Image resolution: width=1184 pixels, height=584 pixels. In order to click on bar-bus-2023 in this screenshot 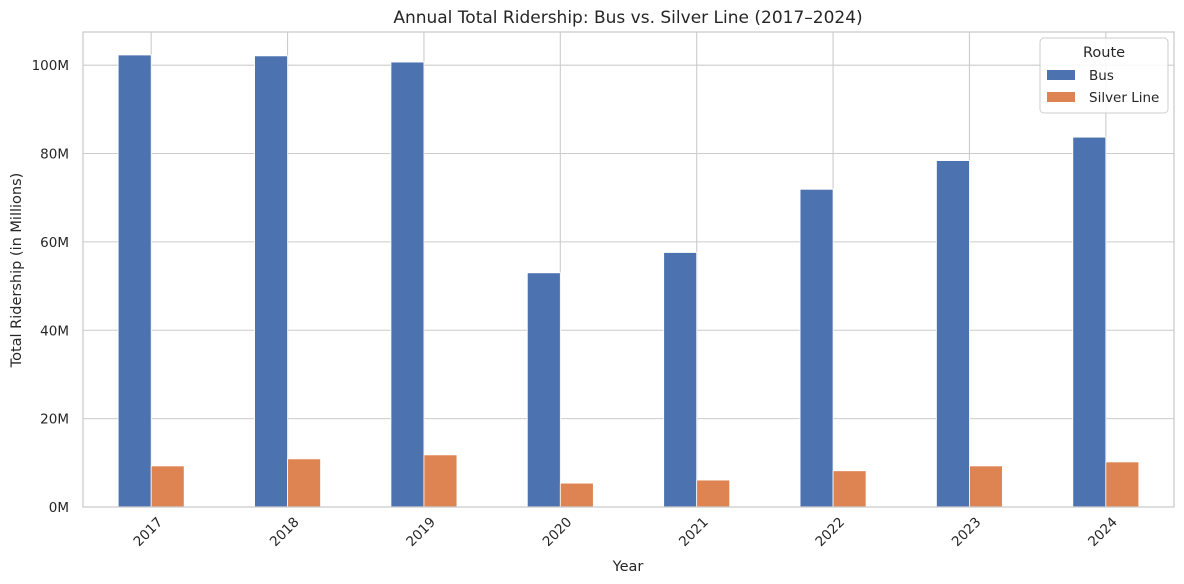, I will do `click(953, 334)`.